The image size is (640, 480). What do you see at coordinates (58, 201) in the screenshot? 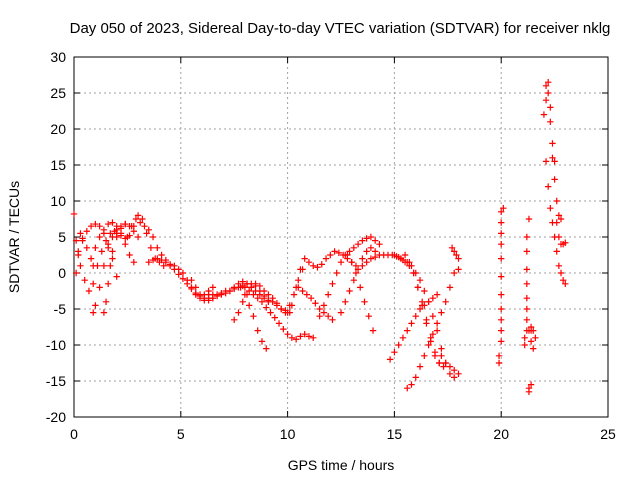
I see `y-tick-label: 10` at bounding box center [58, 201].